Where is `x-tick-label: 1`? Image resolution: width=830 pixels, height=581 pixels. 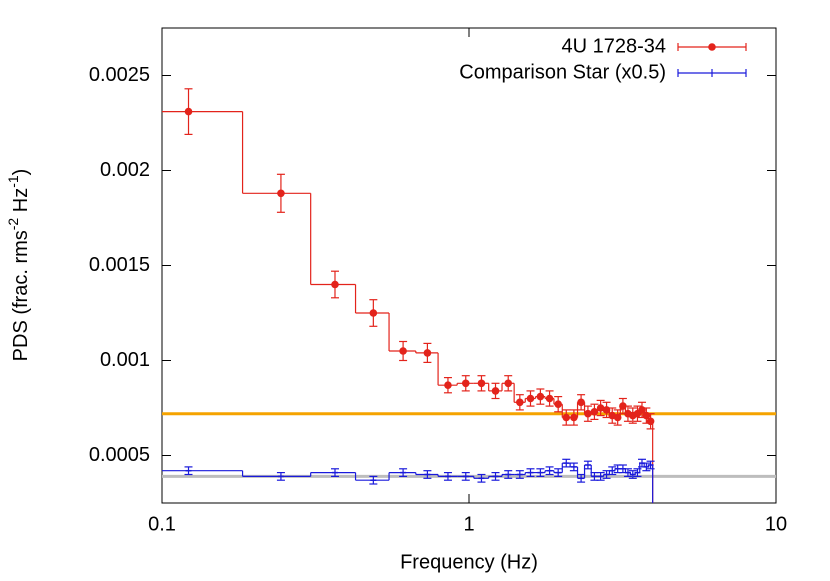 x-tick-label: 1 is located at coordinates (468, 524).